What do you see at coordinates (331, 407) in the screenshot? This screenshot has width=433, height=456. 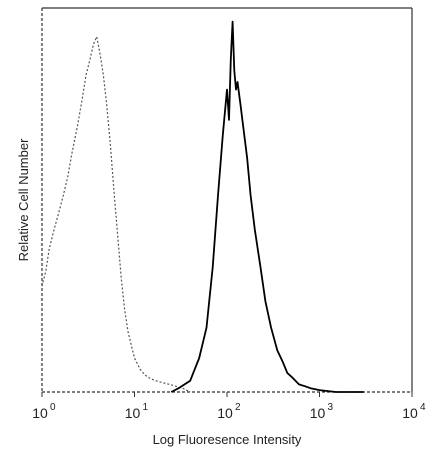 I see `x-tick-exponent: 3` at bounding box center [331, 407].